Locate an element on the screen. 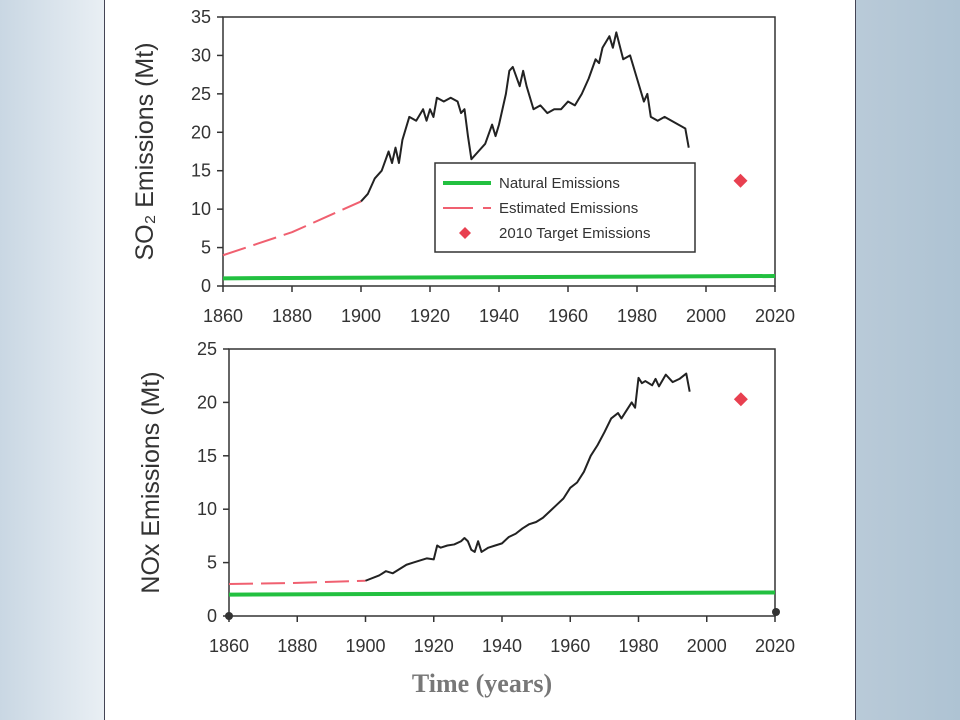 The width and height of the screenshot is (960, 720). y-tick-label: 35 is located at coordinates (201, 17).